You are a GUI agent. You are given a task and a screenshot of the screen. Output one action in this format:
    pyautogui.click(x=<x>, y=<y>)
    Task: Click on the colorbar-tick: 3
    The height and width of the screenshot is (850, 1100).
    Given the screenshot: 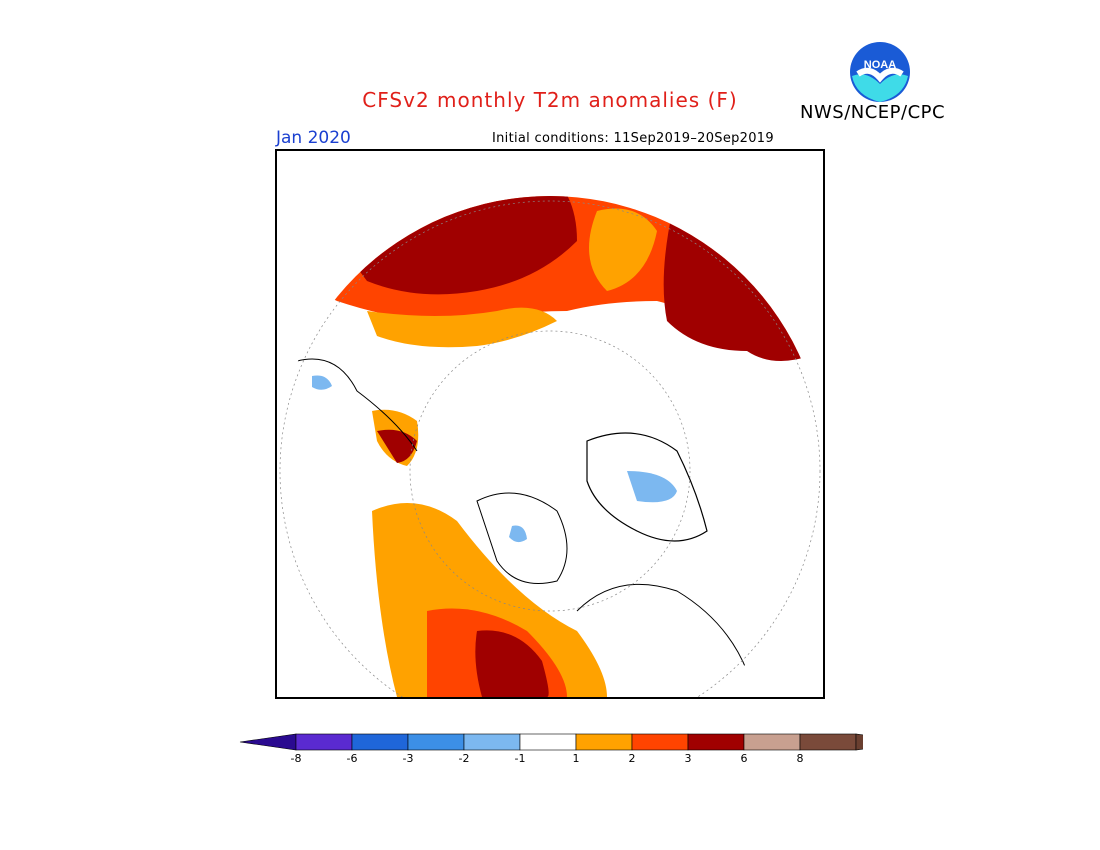 What is the action you would take?
    pyautogui.click(x=688, y=758)
    